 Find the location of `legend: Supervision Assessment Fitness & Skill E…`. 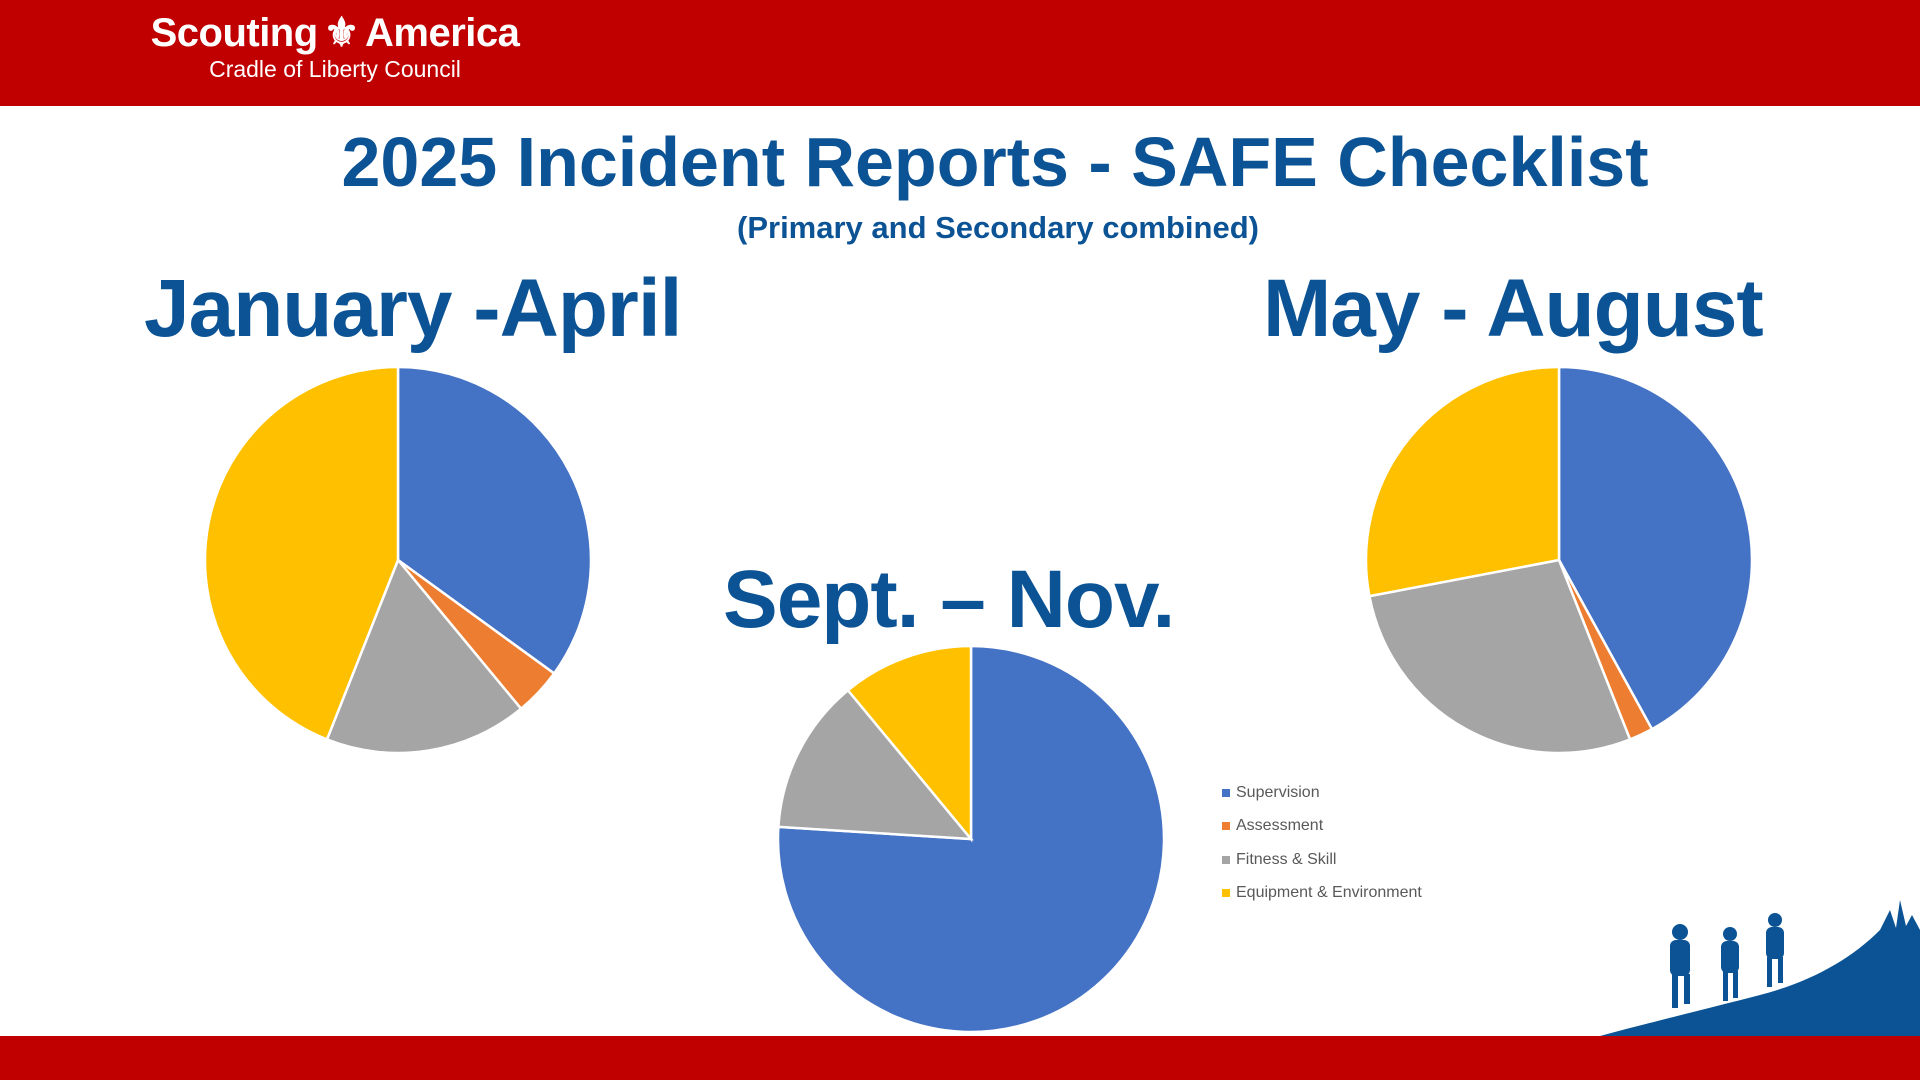

legend: Supervision Assessment Fitness & Skill E… is located at coordinates (1322, 843).